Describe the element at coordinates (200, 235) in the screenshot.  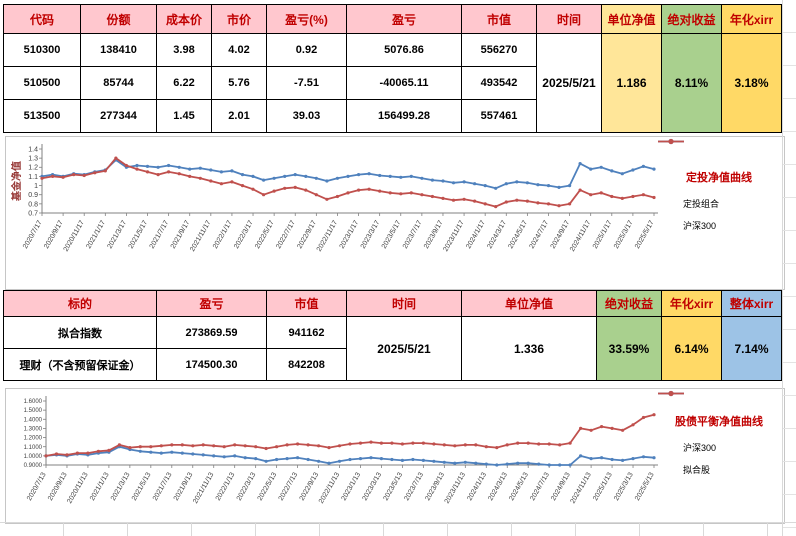
I see `svg-text: 2021/11/17` at that location.